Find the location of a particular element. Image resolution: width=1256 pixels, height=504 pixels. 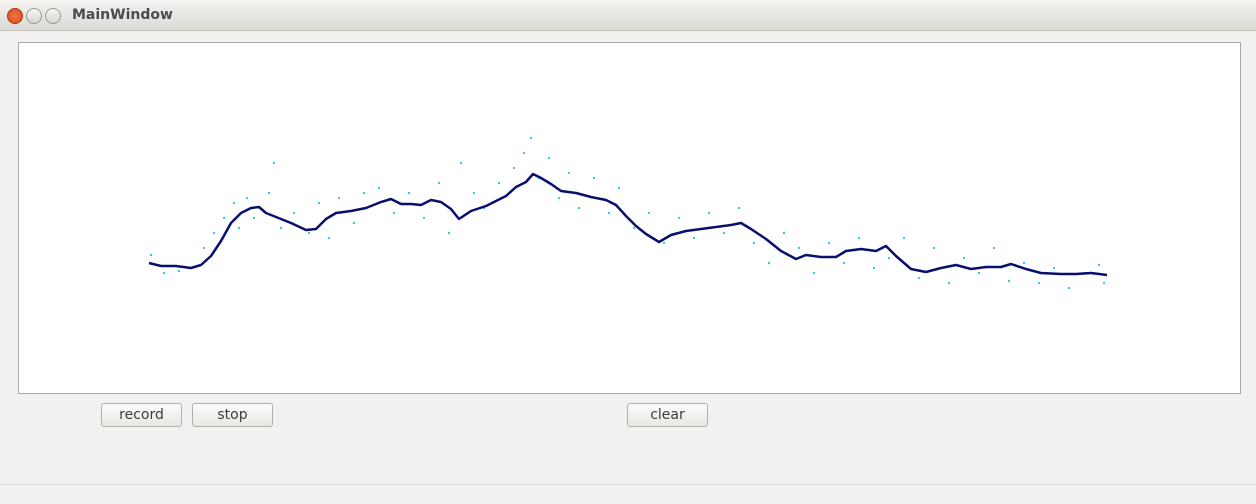

title-bar: MainWindow is located at coordinates (628, 15).